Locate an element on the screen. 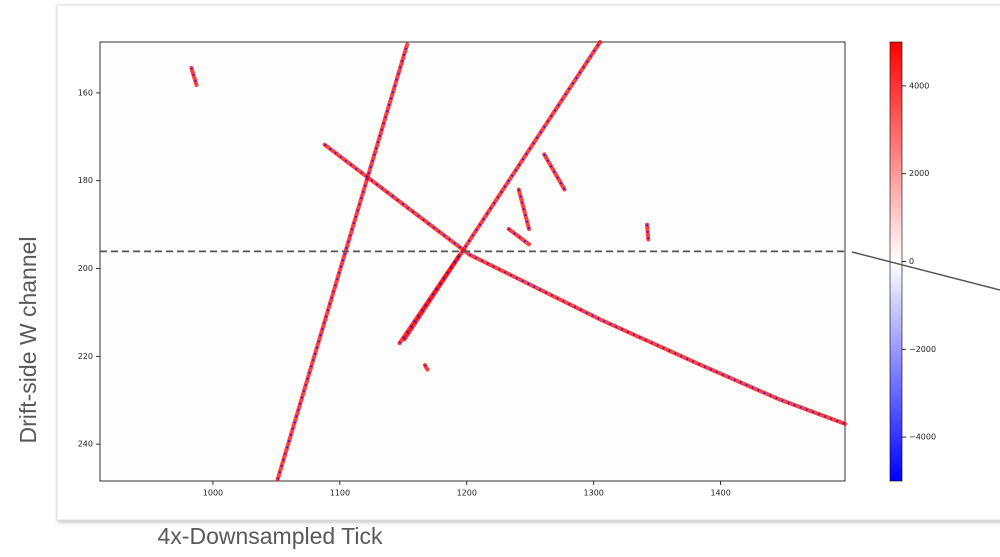 This screenshot has width=1000, height=557. y-tick-label: 220 is located at coordinates (85, 356).